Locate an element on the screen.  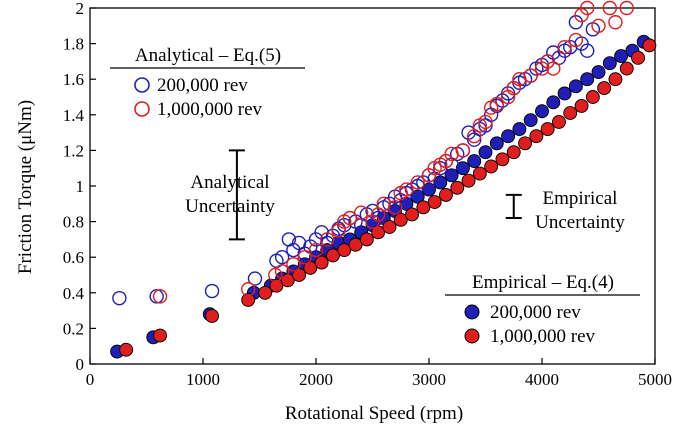
legend-analytical-marker-red is located at coordinates (142, 109).